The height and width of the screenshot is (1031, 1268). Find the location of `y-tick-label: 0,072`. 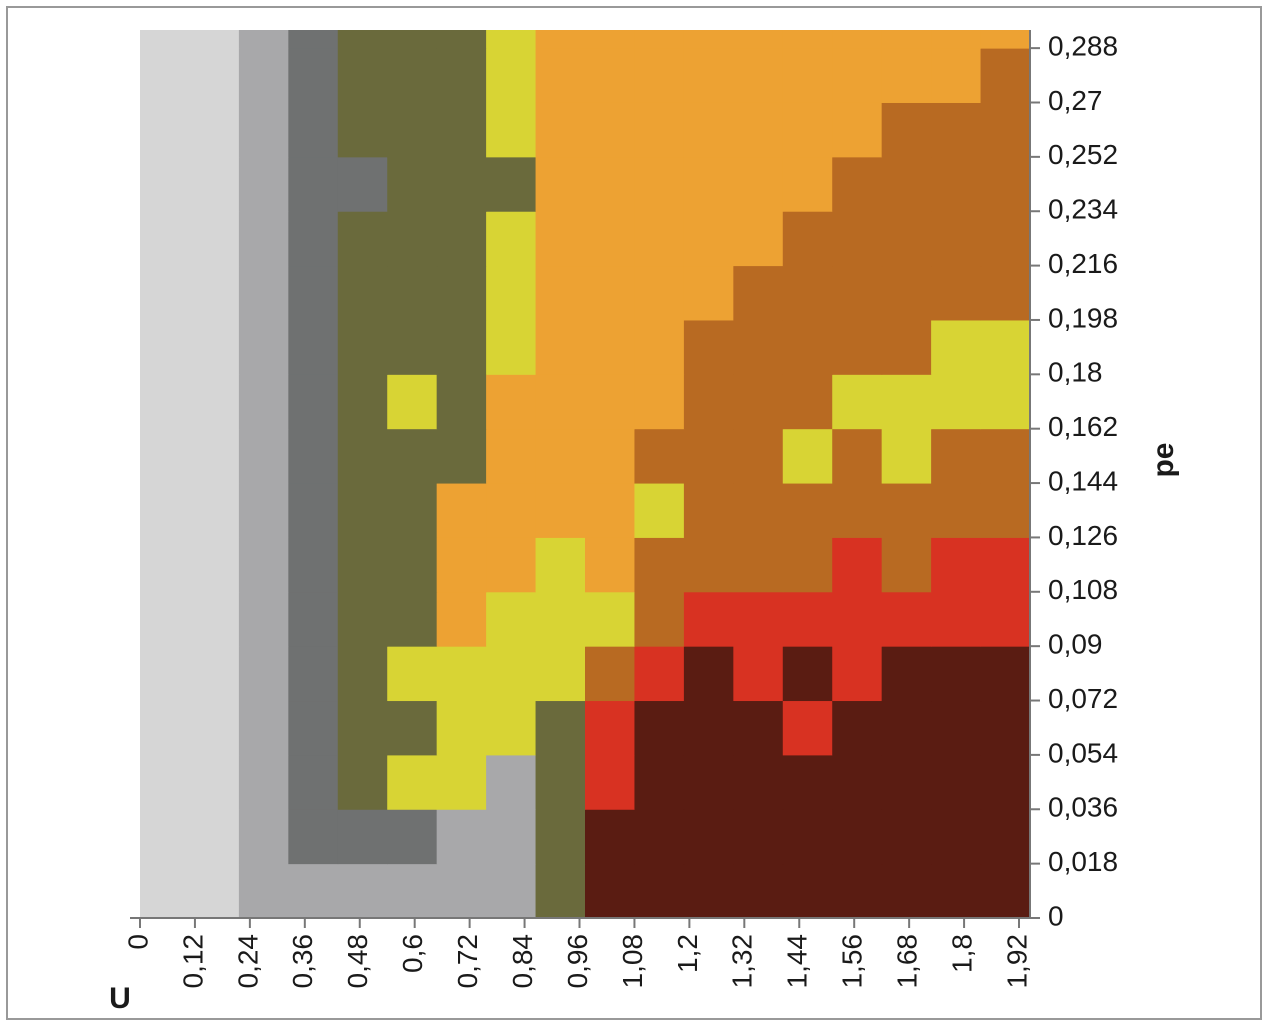

y-tick-label: 0,072 is located at coordinates (1083, 698).